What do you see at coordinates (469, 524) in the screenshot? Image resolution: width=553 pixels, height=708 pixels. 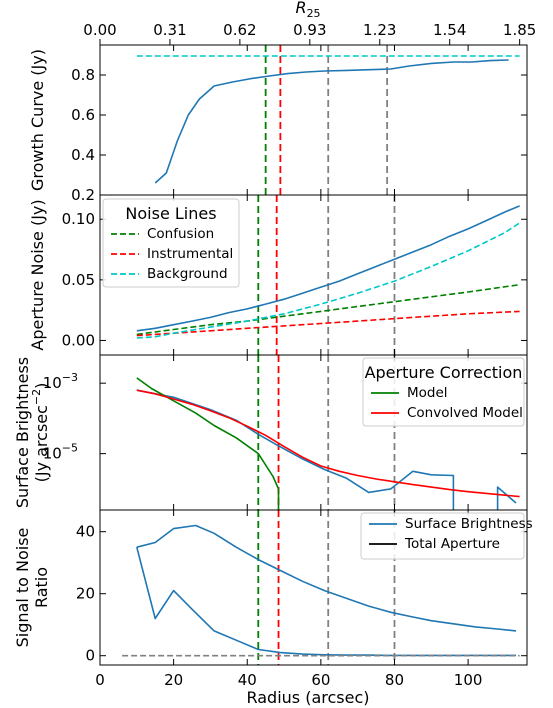 I see `legend-entry-sb: Surface Brightness` at bounding box center [469, 524].